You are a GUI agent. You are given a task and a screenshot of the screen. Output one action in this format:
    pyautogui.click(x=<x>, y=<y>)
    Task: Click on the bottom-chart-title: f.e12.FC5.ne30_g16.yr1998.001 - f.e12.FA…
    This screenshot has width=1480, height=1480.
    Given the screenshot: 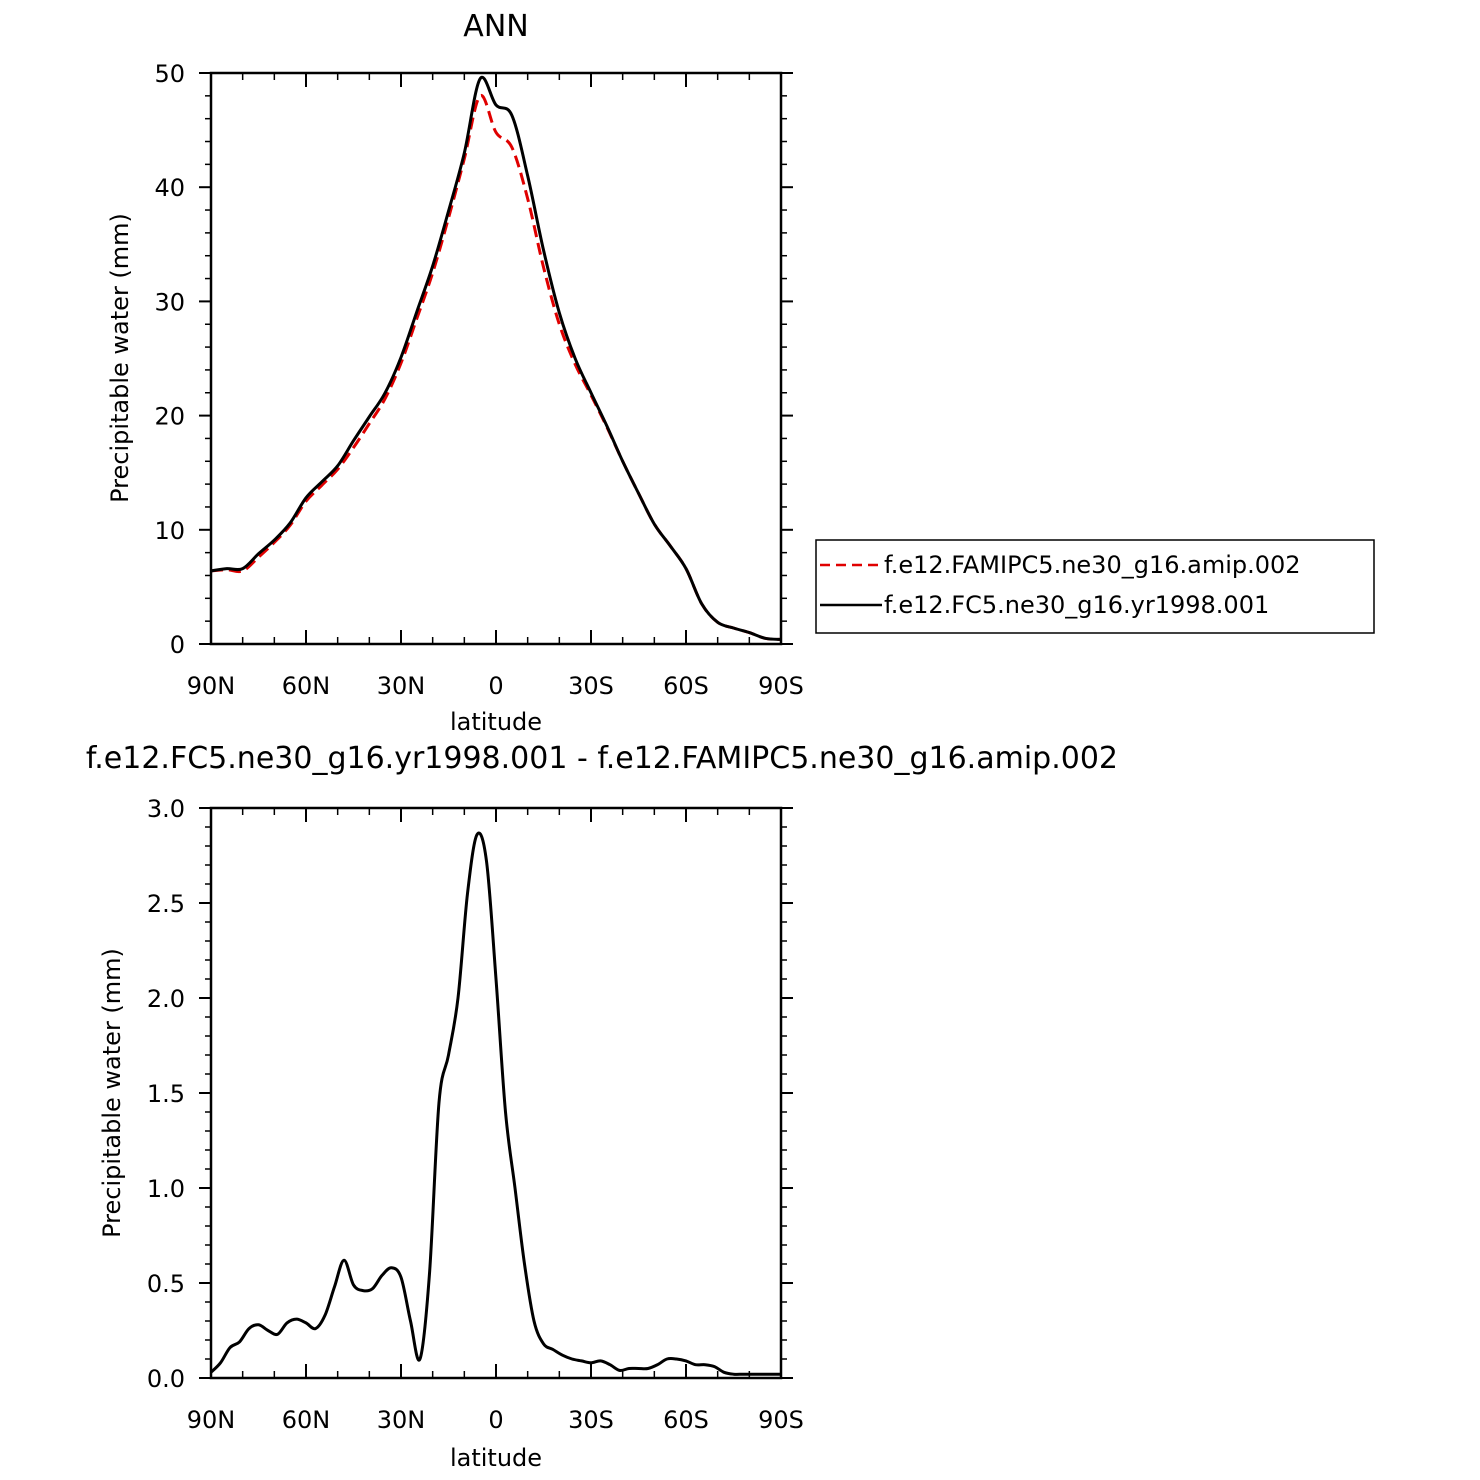 What is the action you would take?
    pyautogui.click(x=602, y=758)
    